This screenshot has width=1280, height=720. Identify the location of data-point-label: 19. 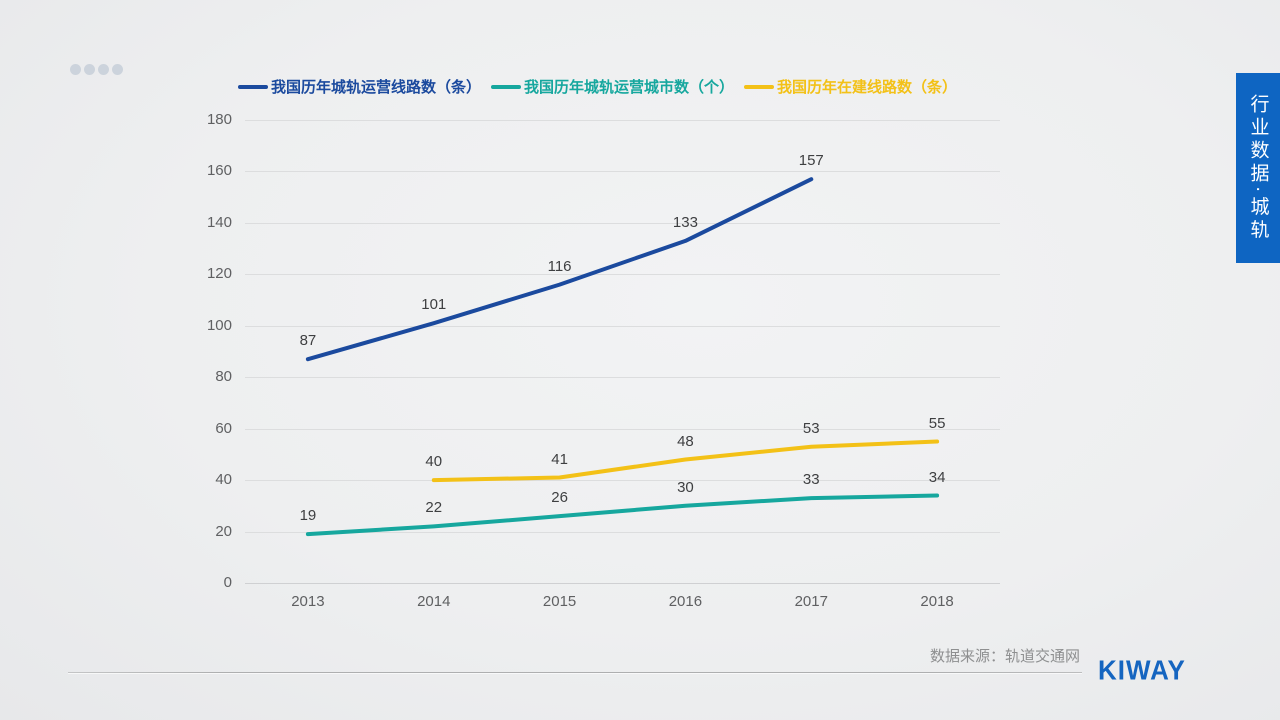
(308, 516).